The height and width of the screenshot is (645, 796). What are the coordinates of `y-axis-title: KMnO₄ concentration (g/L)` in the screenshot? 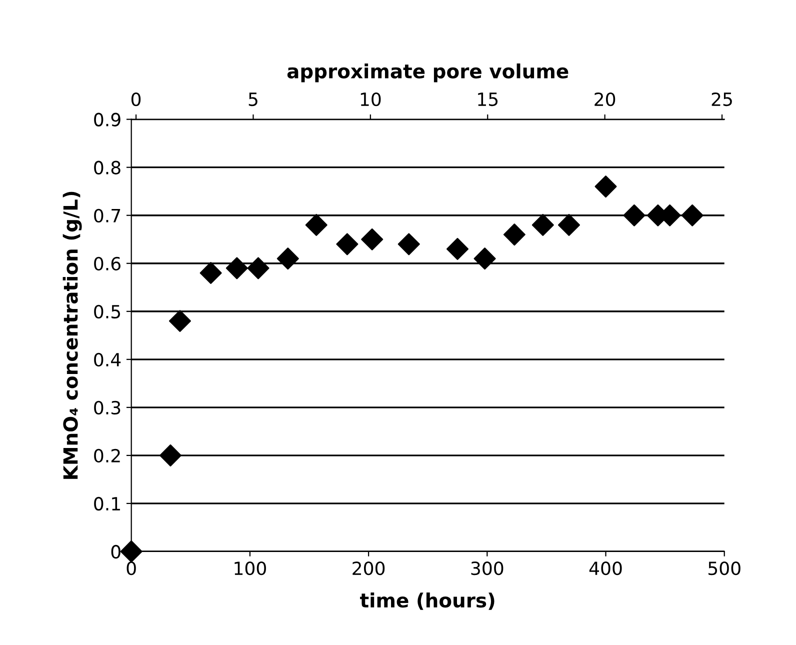 It's located at (72, 335).